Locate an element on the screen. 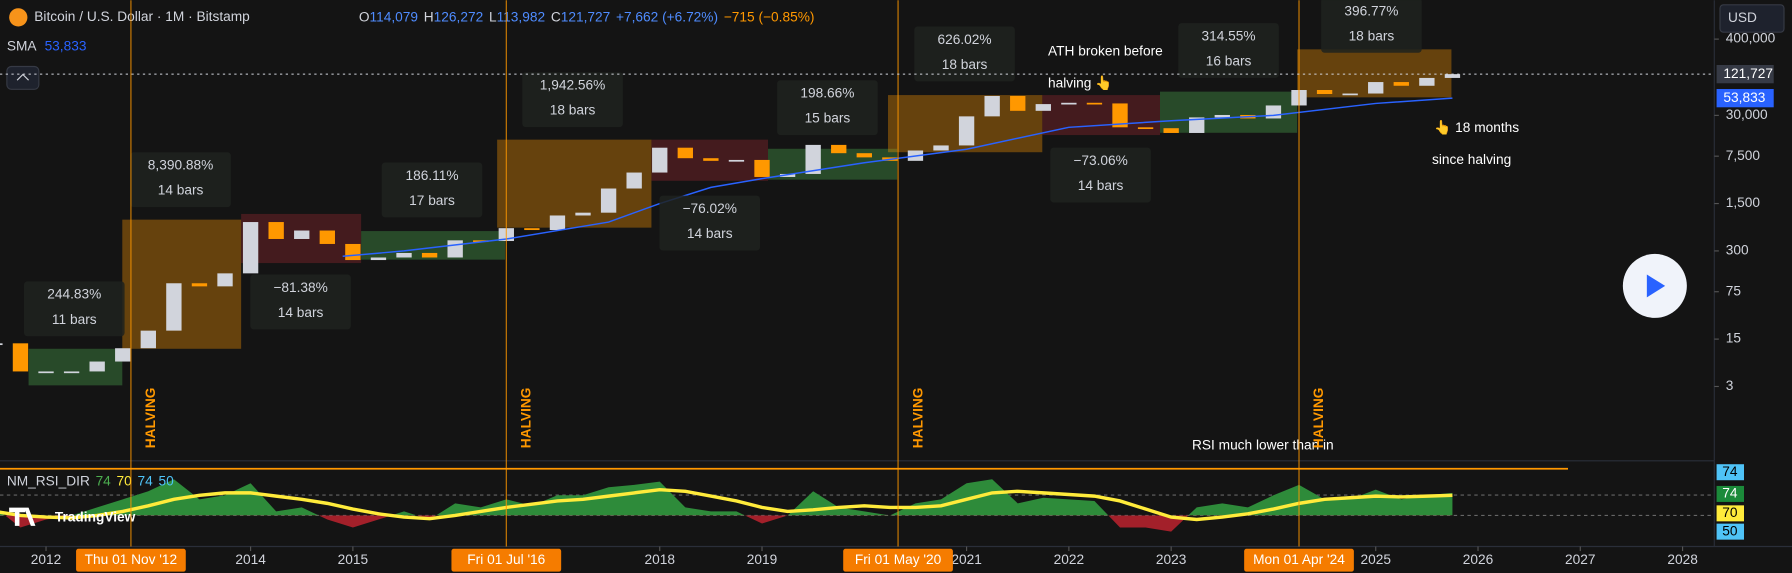  currency-button is located at coordinates (1752, 18).